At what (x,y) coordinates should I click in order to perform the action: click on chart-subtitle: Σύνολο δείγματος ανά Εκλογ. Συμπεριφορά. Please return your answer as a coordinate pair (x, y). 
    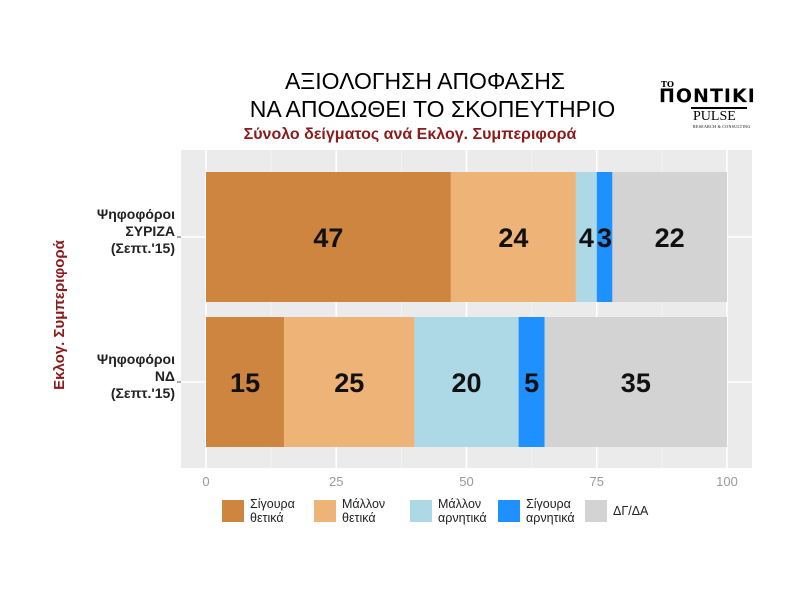
    Looking at the image, I should click on (410, 134).